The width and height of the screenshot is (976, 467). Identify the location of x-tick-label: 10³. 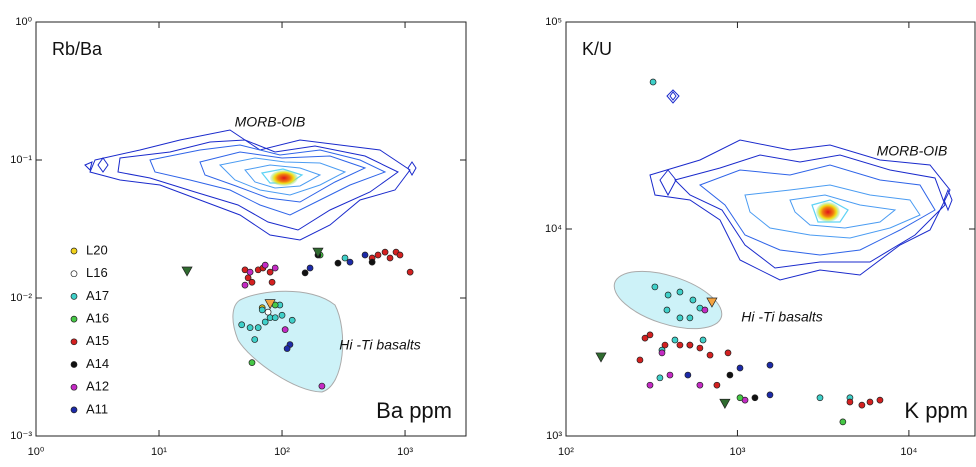
(737, 452).